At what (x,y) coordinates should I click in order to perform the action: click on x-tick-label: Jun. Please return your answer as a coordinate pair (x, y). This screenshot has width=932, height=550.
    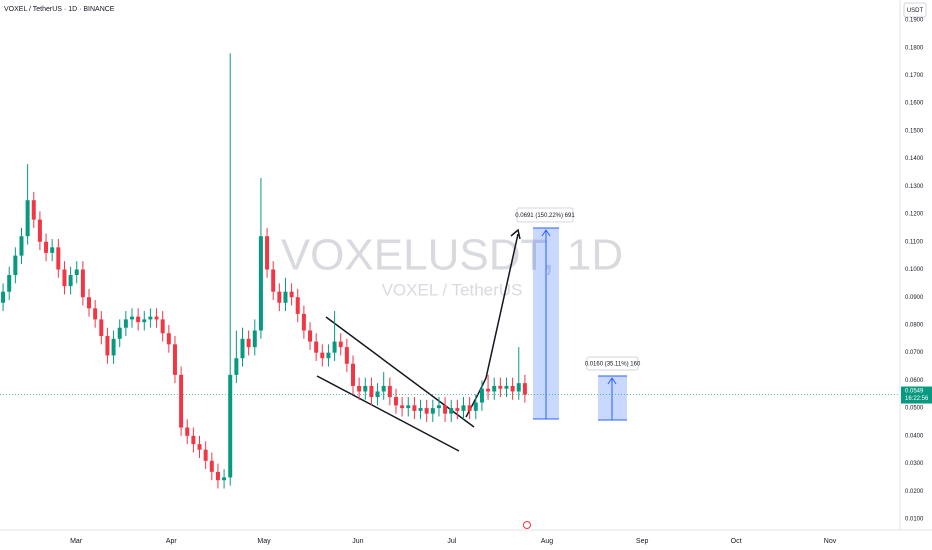
    Looking at the image, I should click on (357, 541).